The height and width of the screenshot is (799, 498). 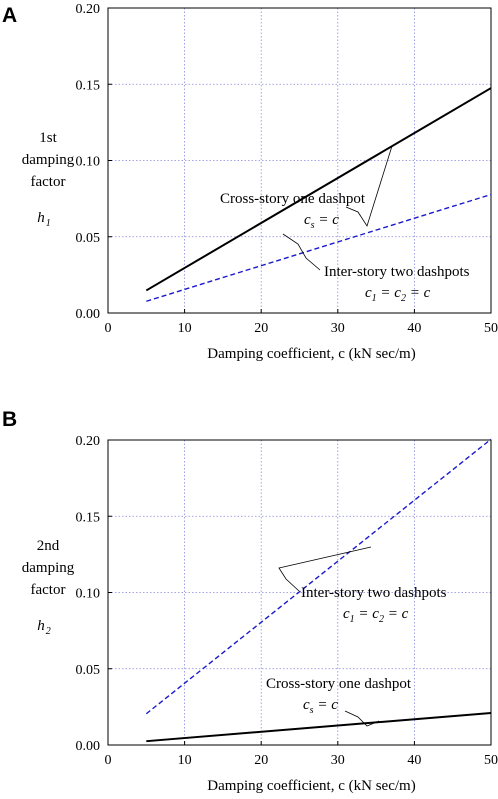 What do you see at coordinates (48, 546) in the screenshot?
I see `y-axis-label-line: 2nd` at bounding box center [48, 546].